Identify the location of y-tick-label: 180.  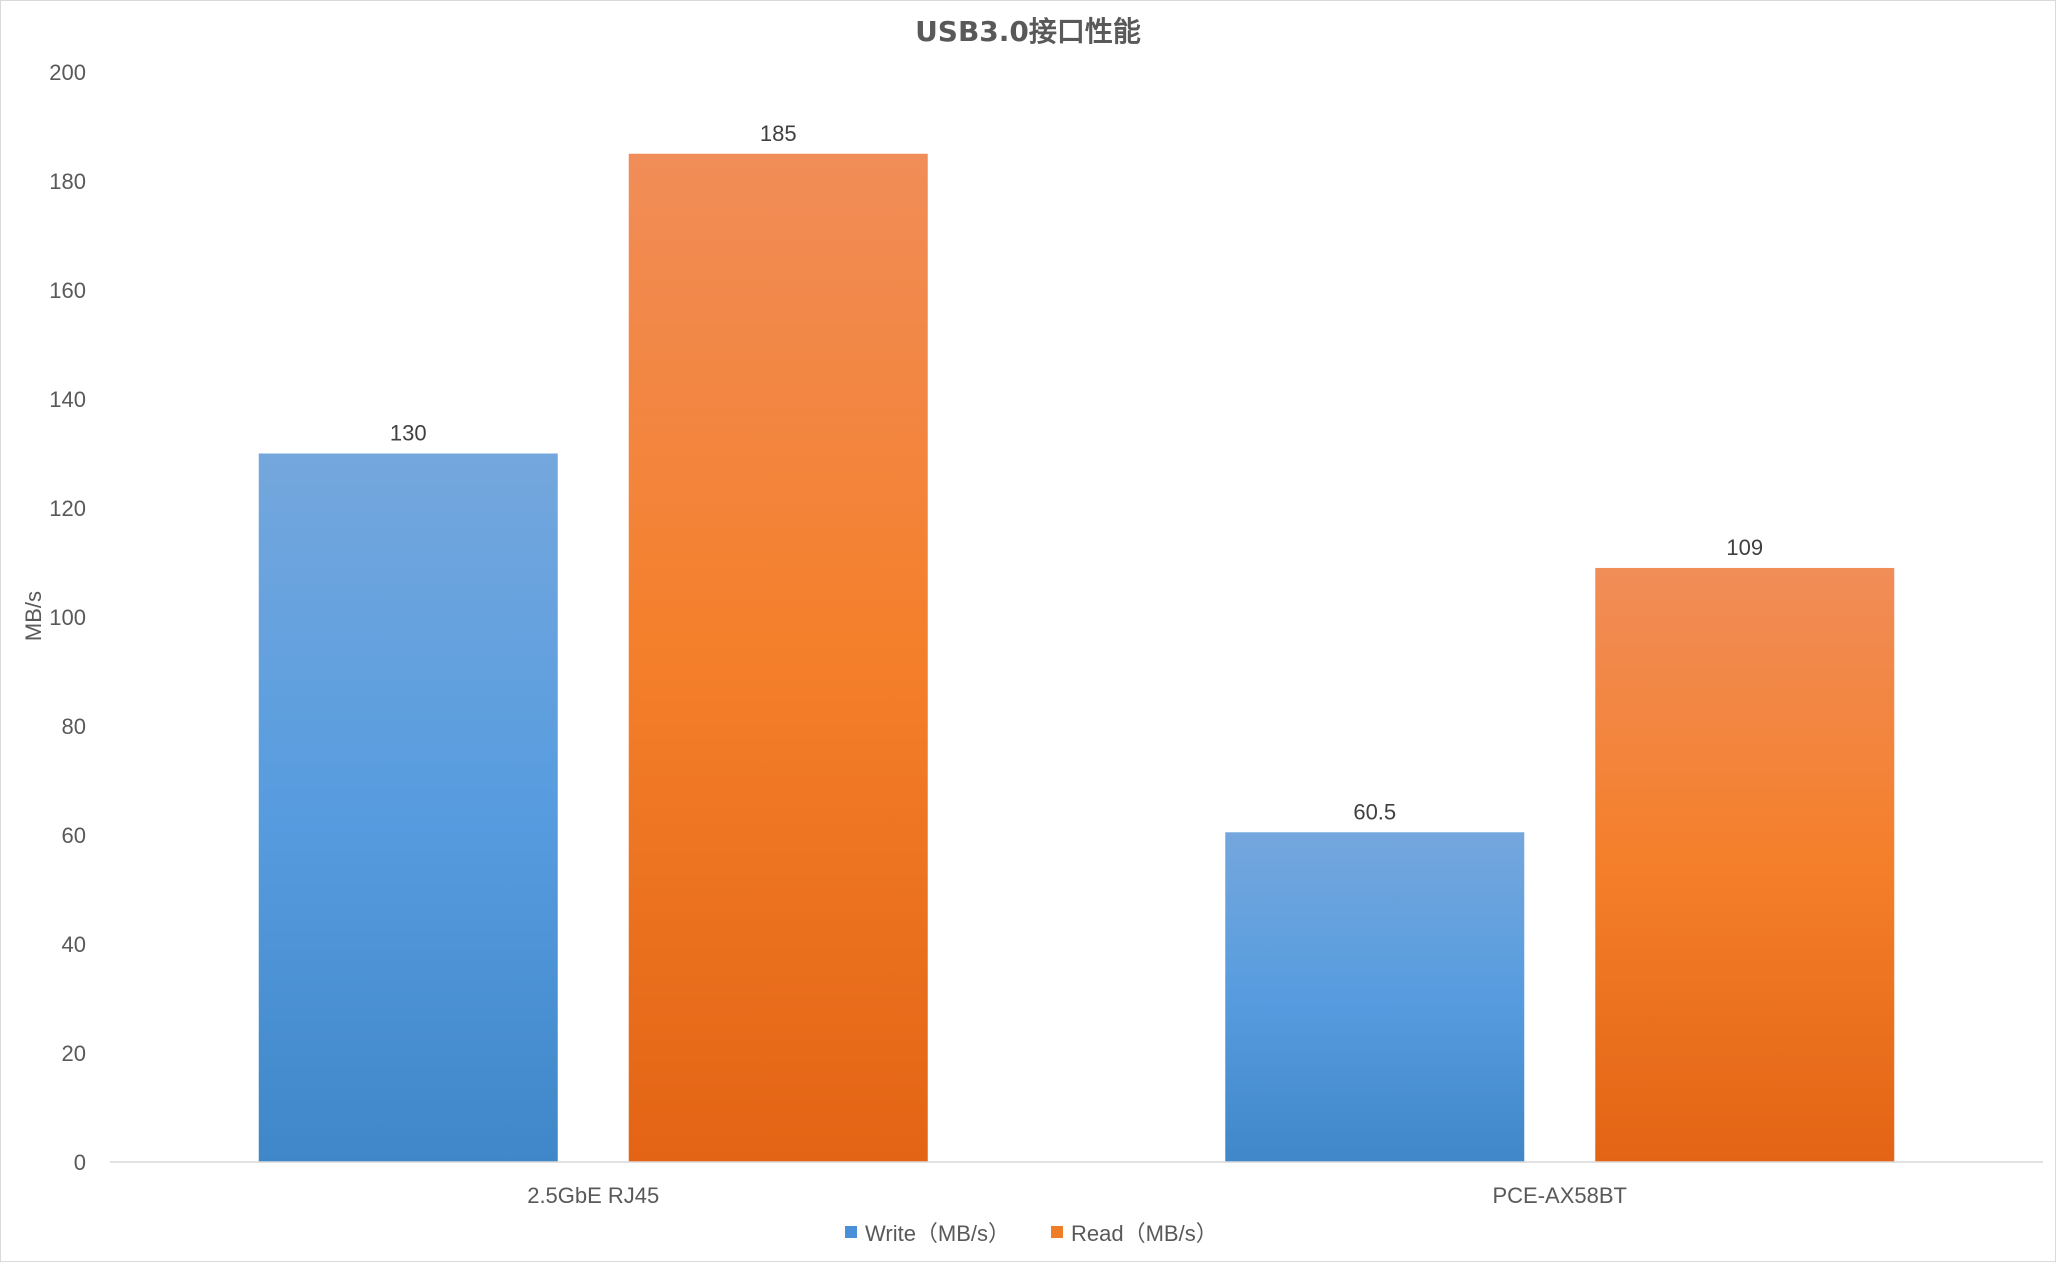
(67, 181).